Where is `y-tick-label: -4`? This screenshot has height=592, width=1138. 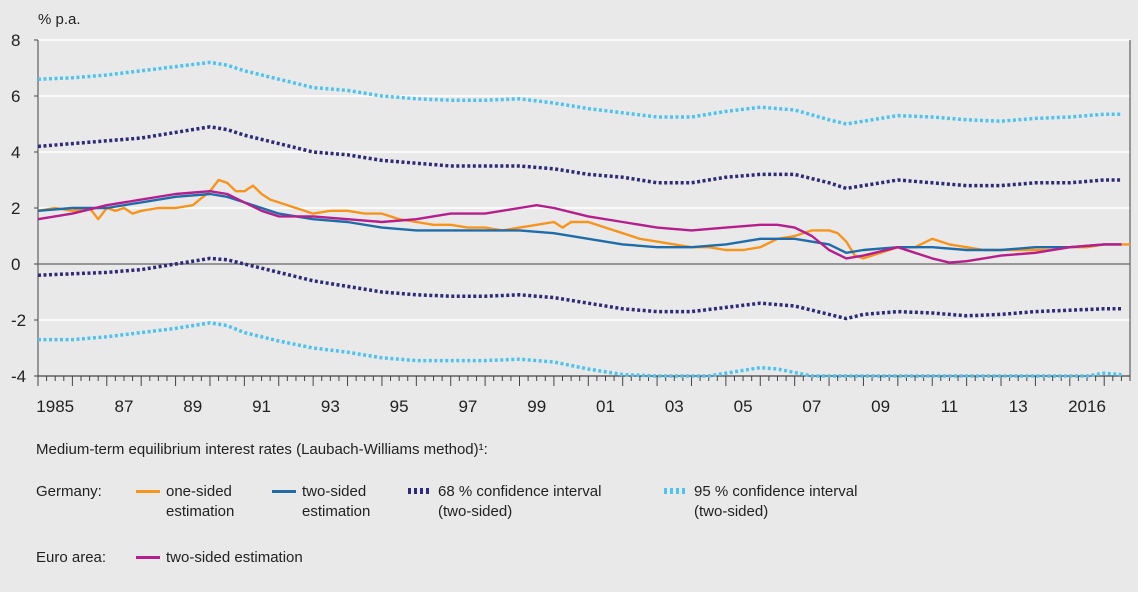 y-tick-label: -4 is located at coordinates (18, 376).